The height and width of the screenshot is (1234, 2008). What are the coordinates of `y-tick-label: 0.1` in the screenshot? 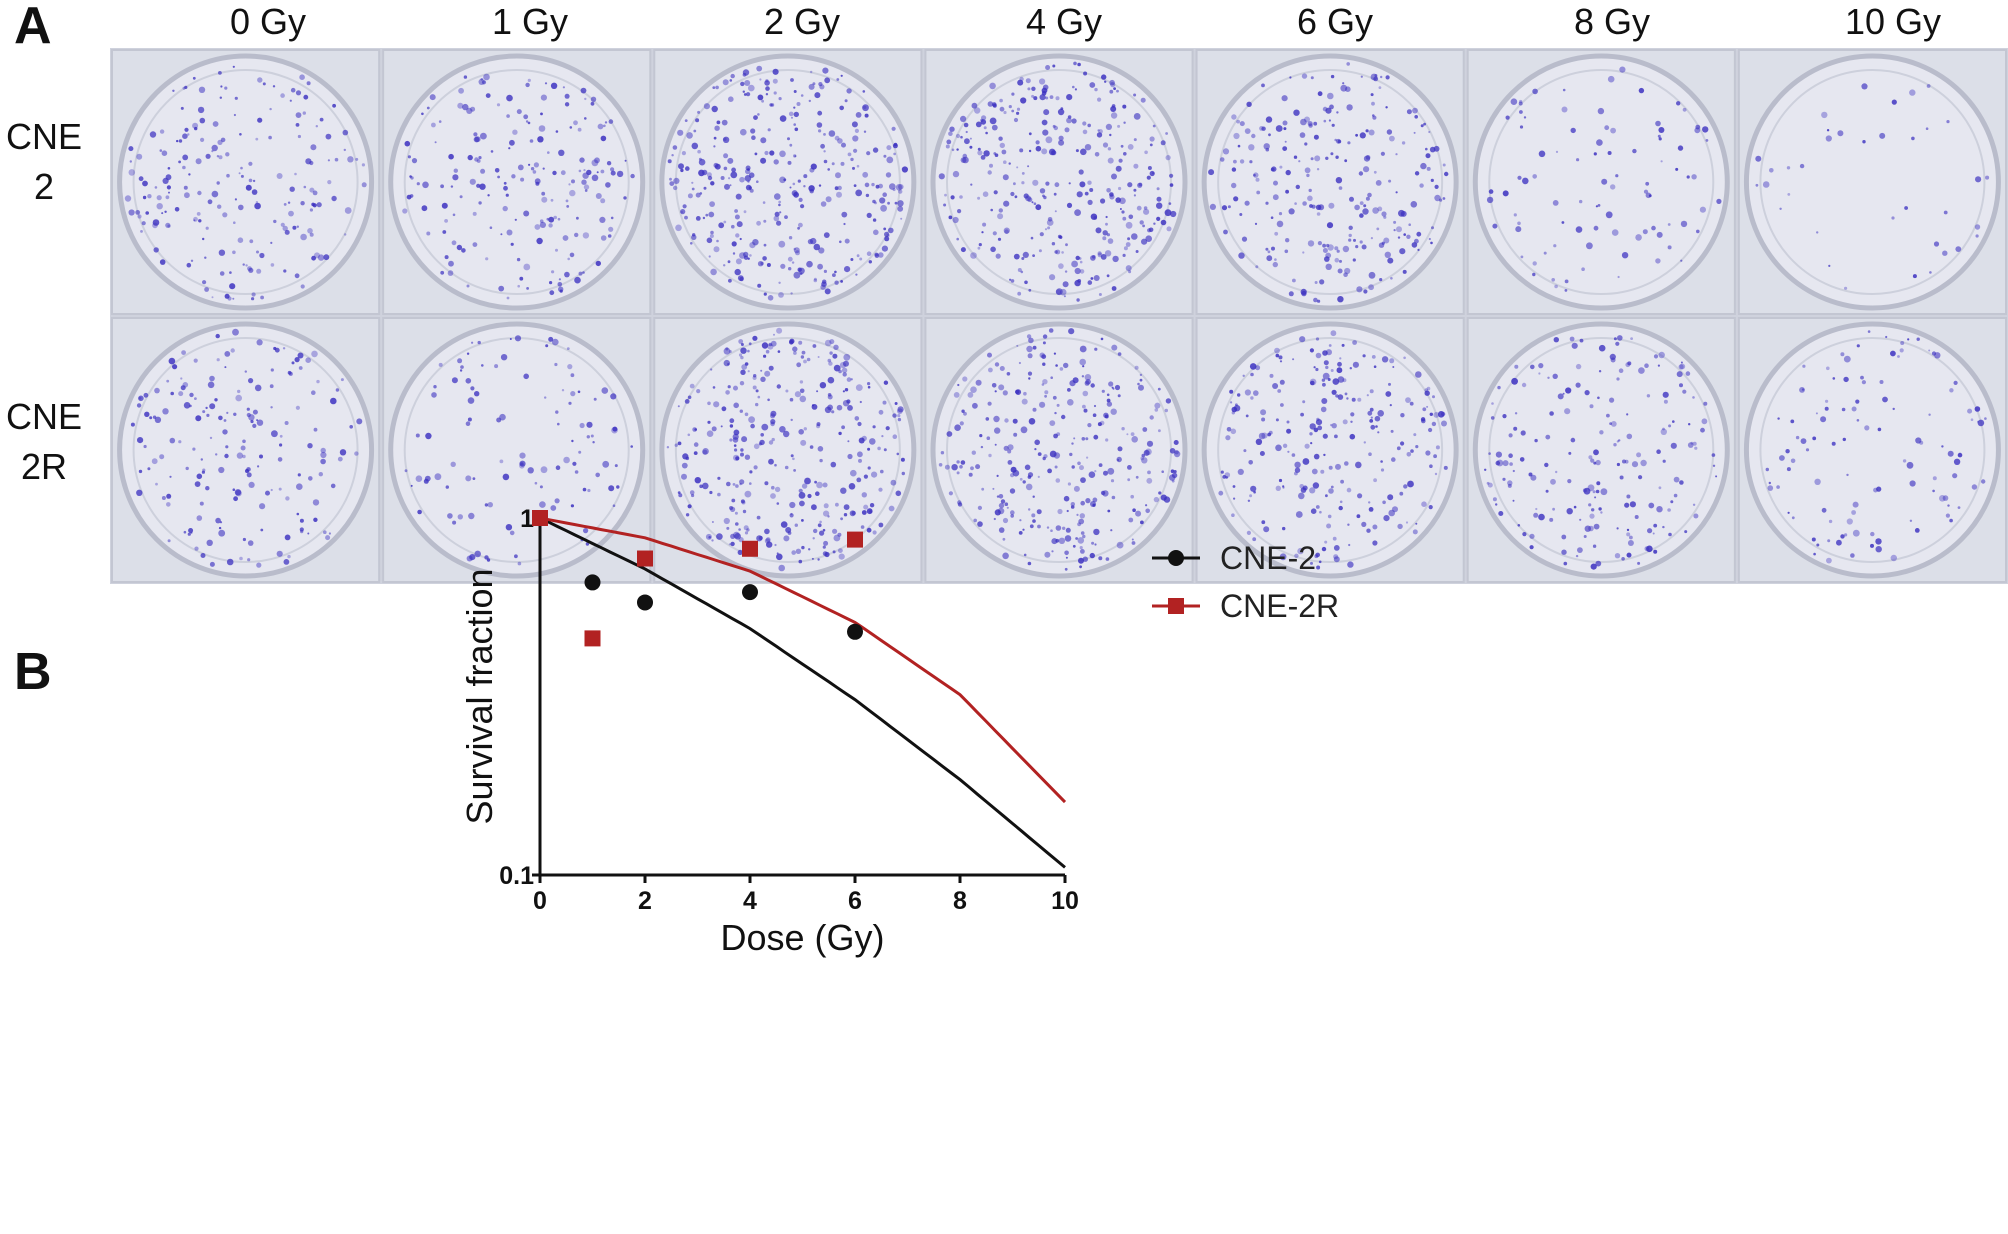 It's located at (516, 876).